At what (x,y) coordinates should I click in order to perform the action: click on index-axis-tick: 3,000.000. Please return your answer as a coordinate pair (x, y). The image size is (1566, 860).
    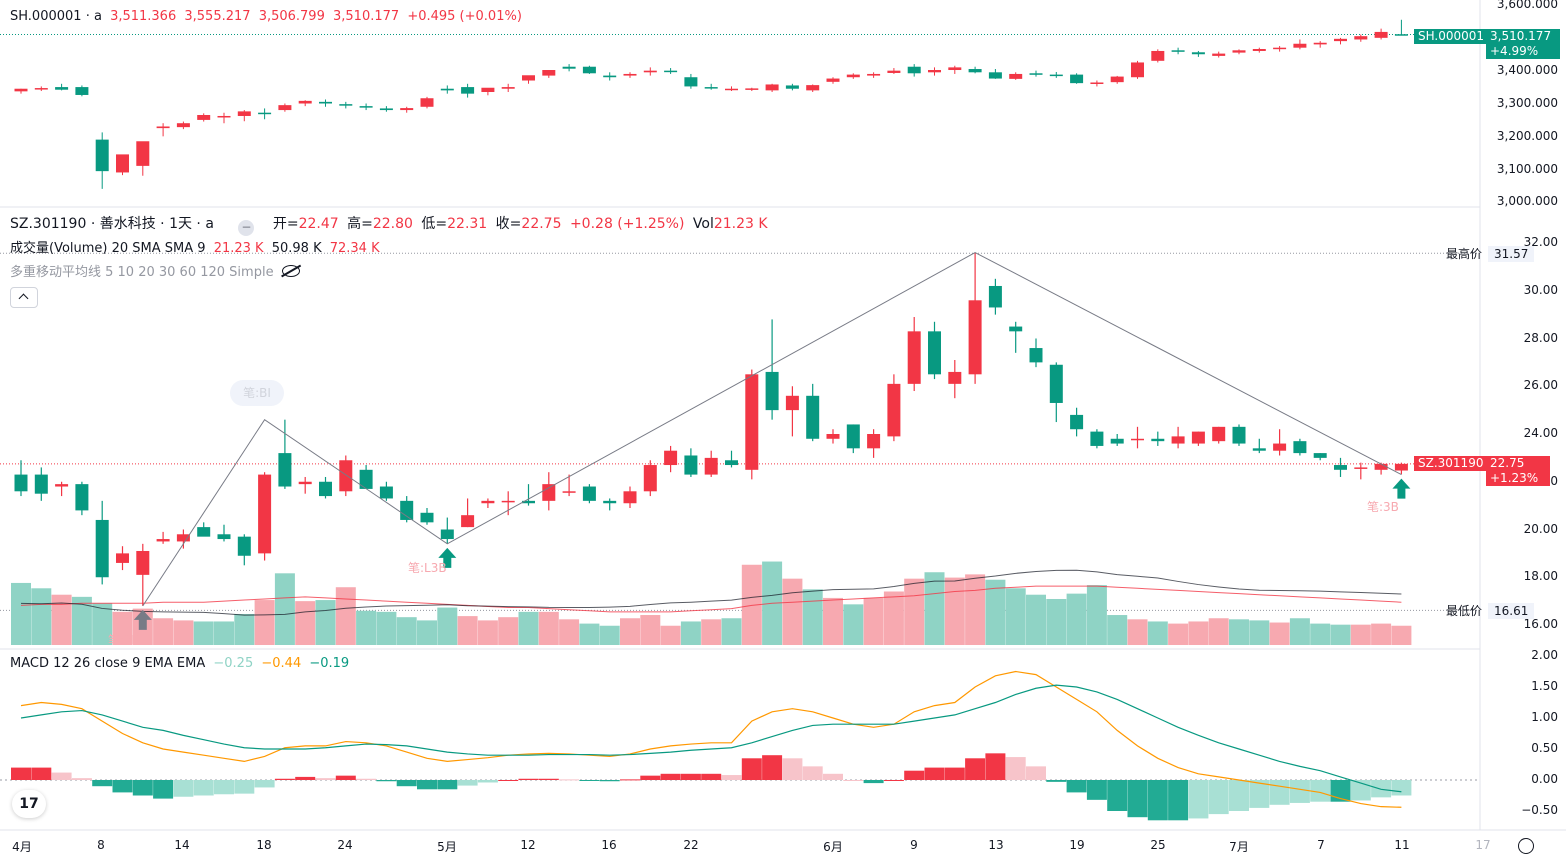
    Looking at the image, I should click on (1527, 201).